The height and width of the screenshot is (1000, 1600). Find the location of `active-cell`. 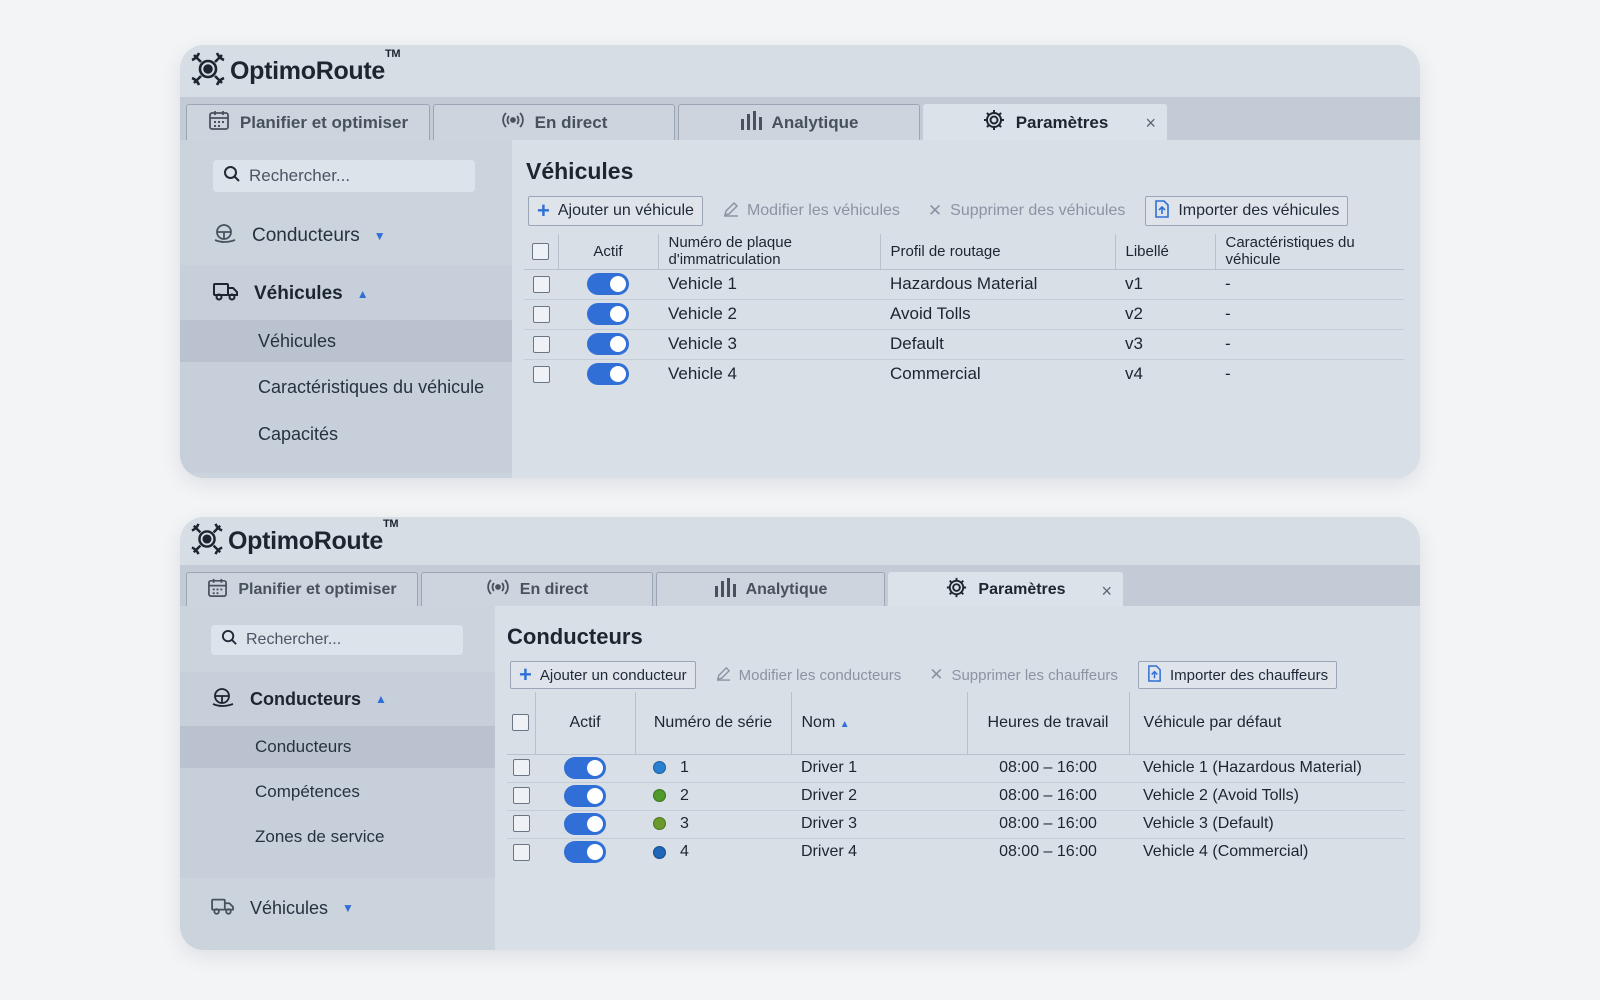

active-cell is located at coordinates (585, 823).